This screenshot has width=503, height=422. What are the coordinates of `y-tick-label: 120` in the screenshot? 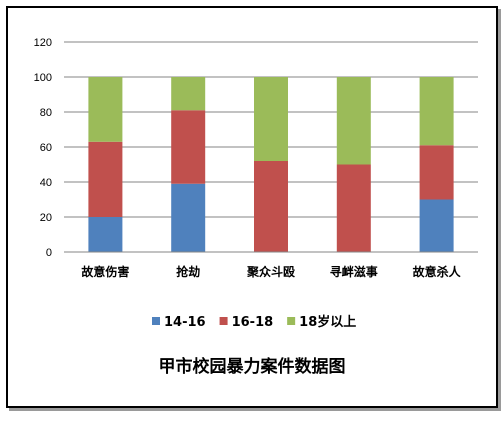 It's located at (43, 43).